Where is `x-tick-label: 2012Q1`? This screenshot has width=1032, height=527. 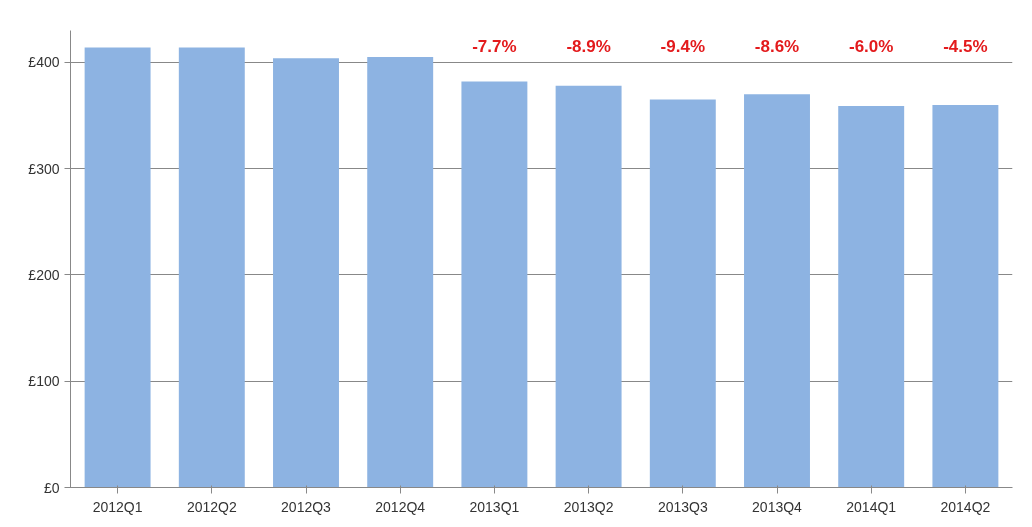 x-tick-label: 2012Q1 is located at coordinates (117, 506).